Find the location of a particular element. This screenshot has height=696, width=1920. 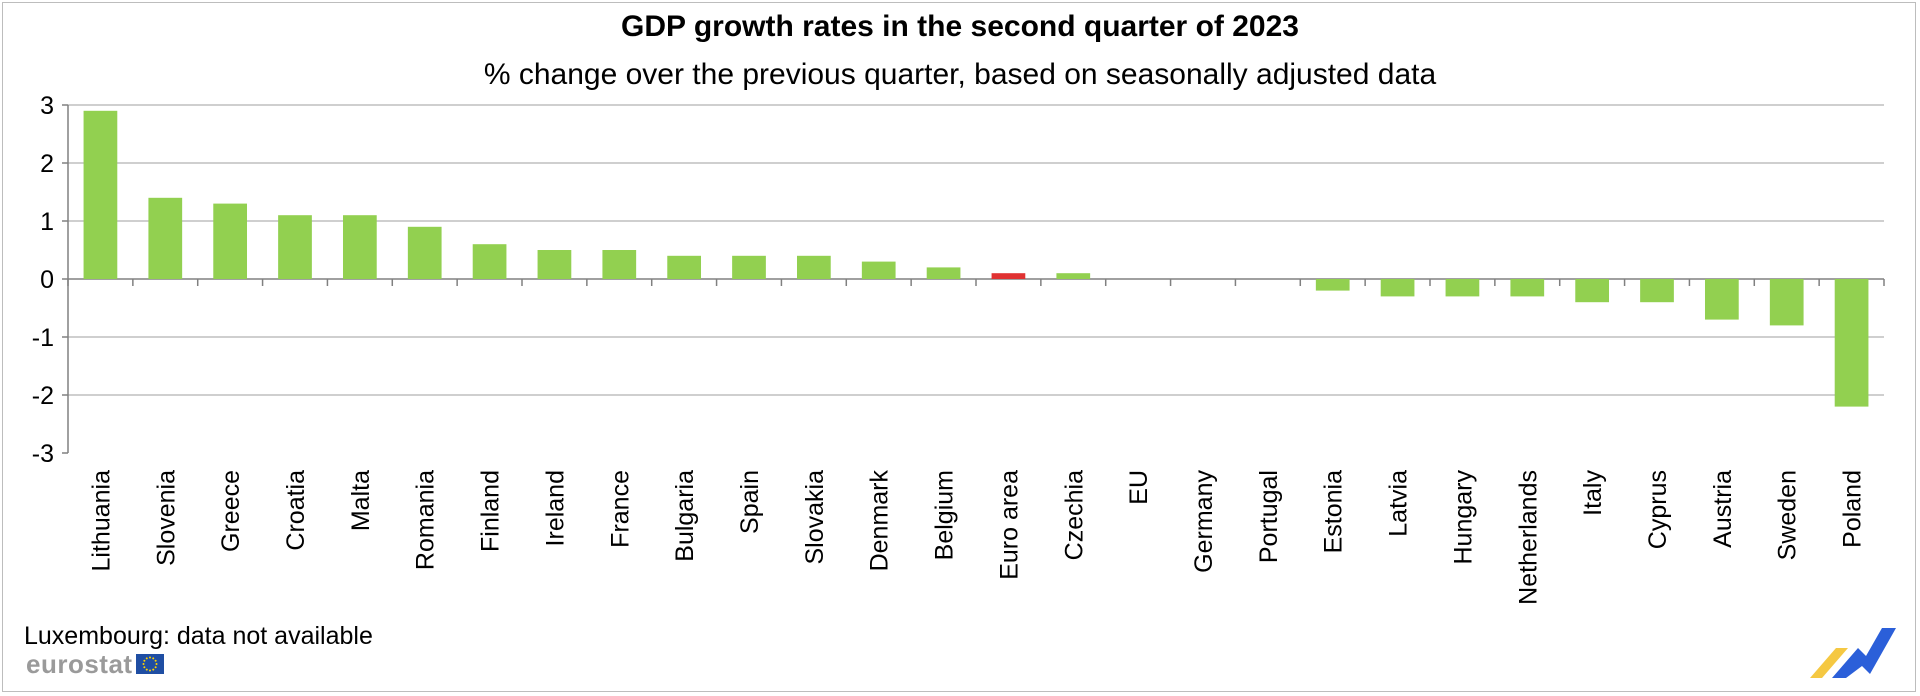

category-label: Belgium is located at coordinates (945, 515).